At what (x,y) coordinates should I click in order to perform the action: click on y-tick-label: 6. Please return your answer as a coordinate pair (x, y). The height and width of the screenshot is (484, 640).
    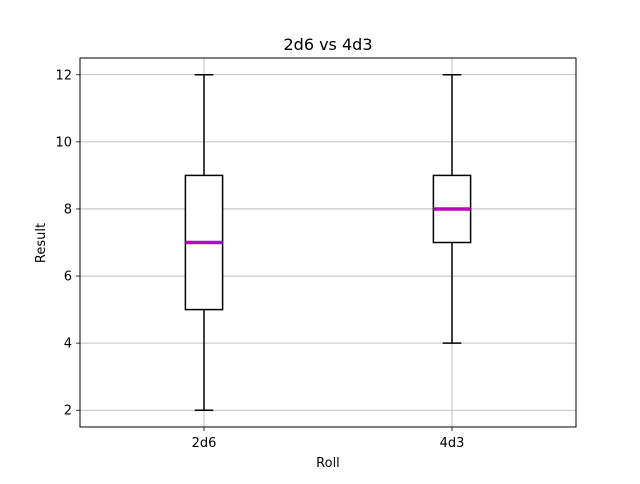
    Looking at the image, I should click on (68, 277).